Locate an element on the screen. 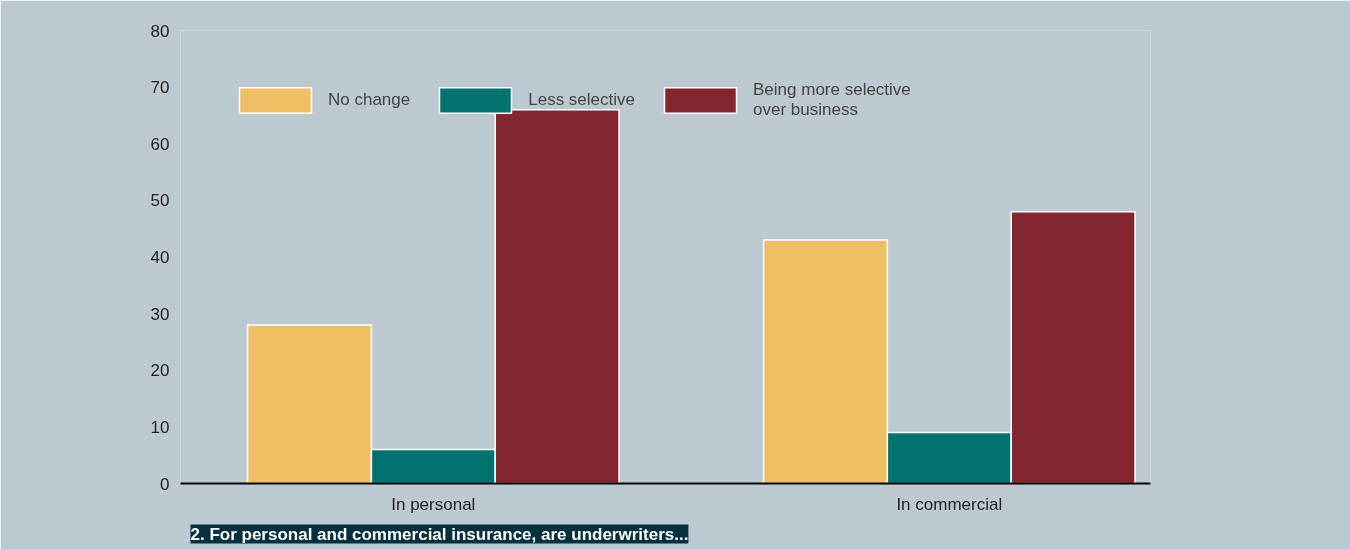 Image resolution: width=1350 pixels, height=549 pixels. legend-label: Being more selective over business is located at coordinates (832, 100).